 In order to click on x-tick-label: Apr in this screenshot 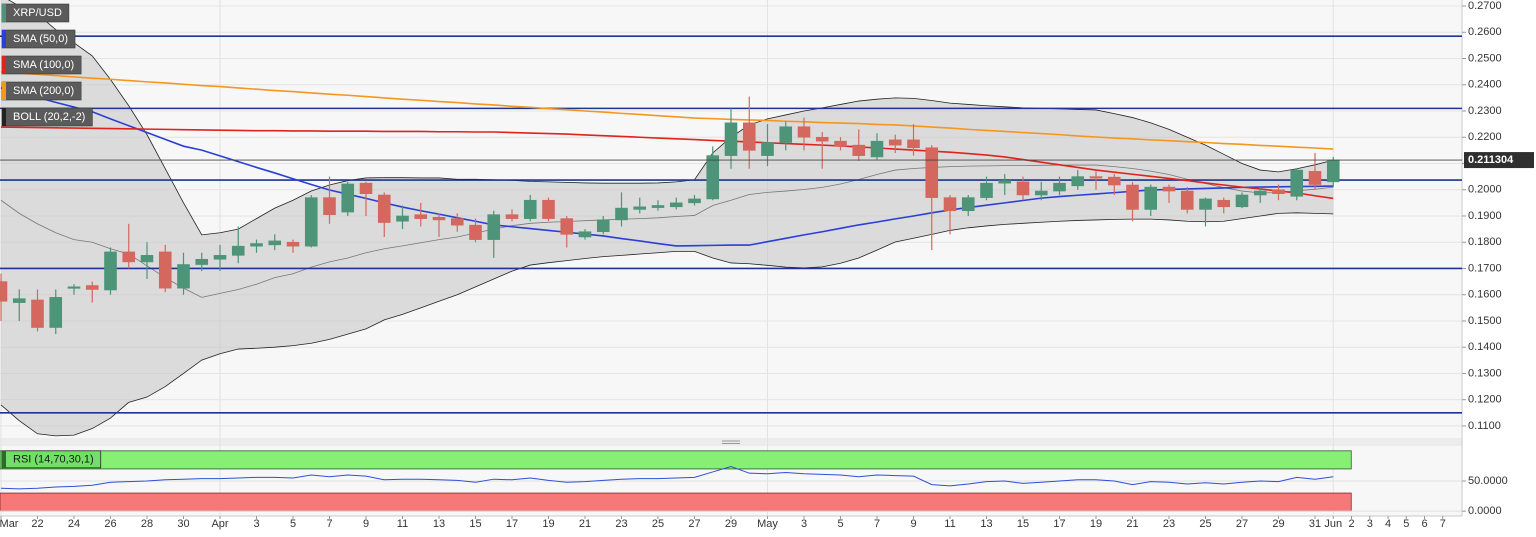, I will do `click(219, 524)`.